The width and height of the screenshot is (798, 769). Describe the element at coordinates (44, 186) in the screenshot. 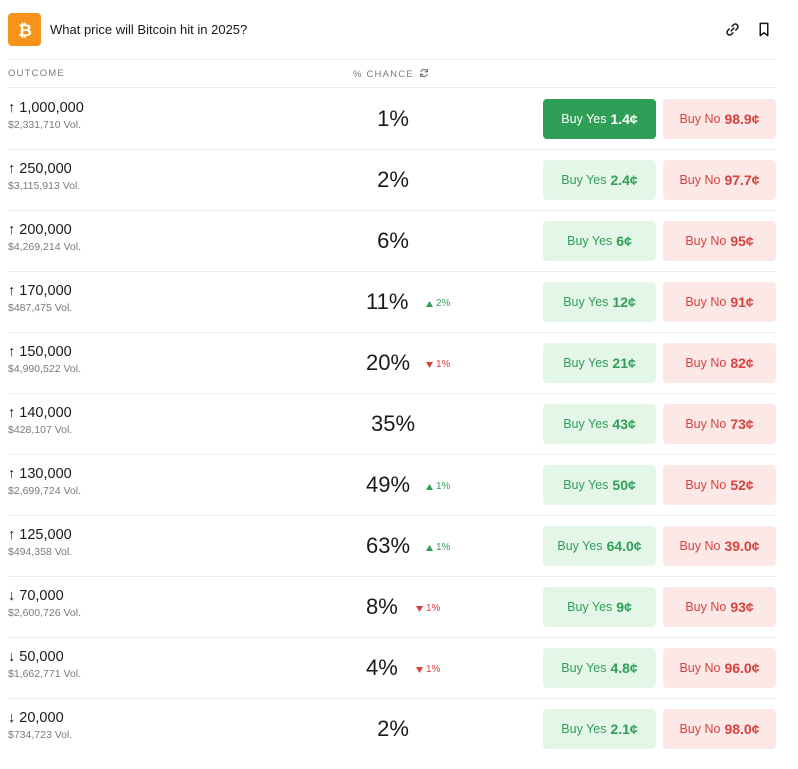

I see `outcome-volume: $3,115,913 Vol.` at that location.